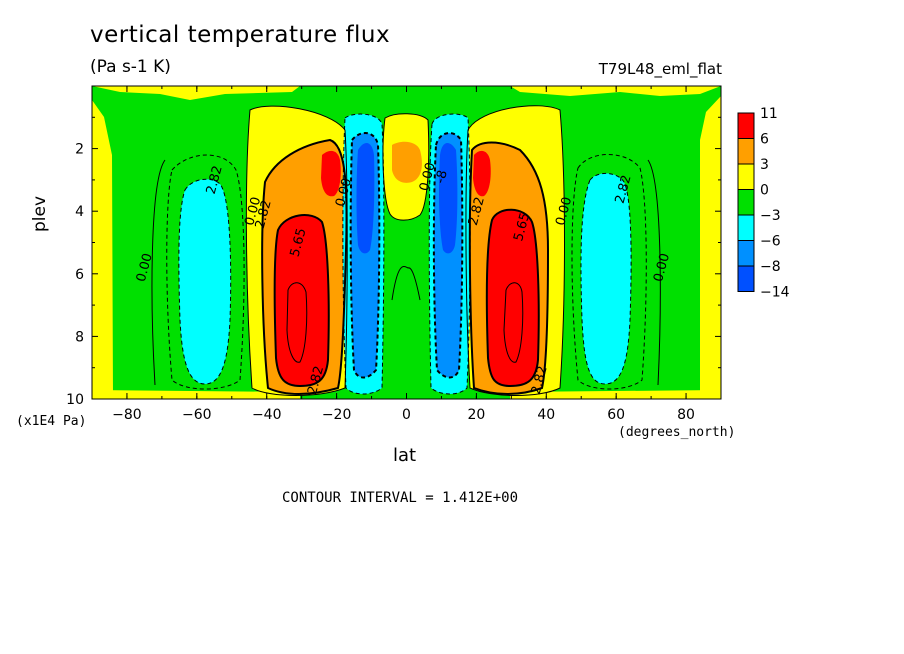 This screenshot has width=904, height=654. I want to click on field-yellow-top-right, so click(615, 91).